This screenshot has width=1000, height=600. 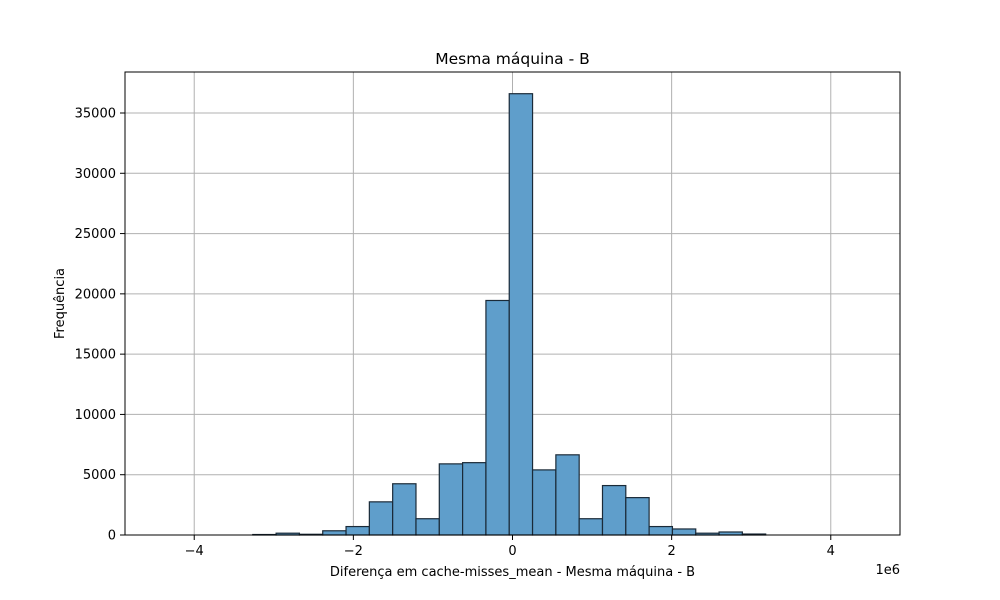 What do you see at coordinates (512, 59) in the screenshot?
I see `chart-title: Mesma máquina - B` at bounding box center [512, 59].